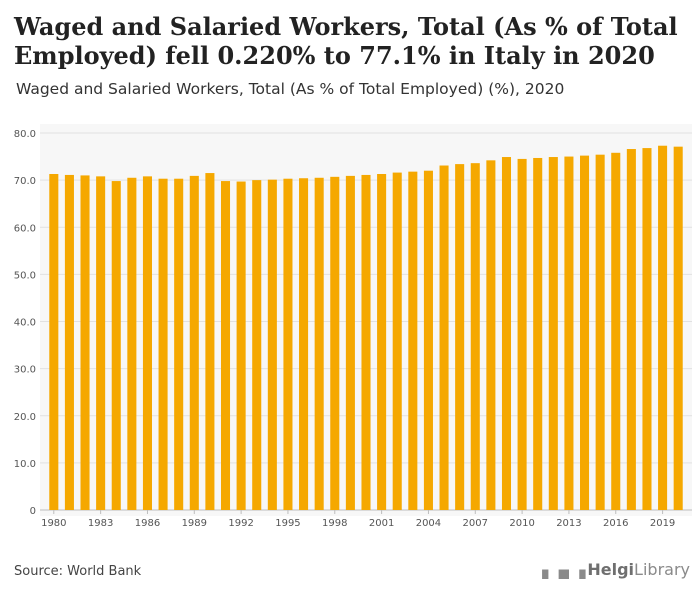  Describe the element at coordinates (600, 332) in the screenshot. I see `bar-2015` at that location.